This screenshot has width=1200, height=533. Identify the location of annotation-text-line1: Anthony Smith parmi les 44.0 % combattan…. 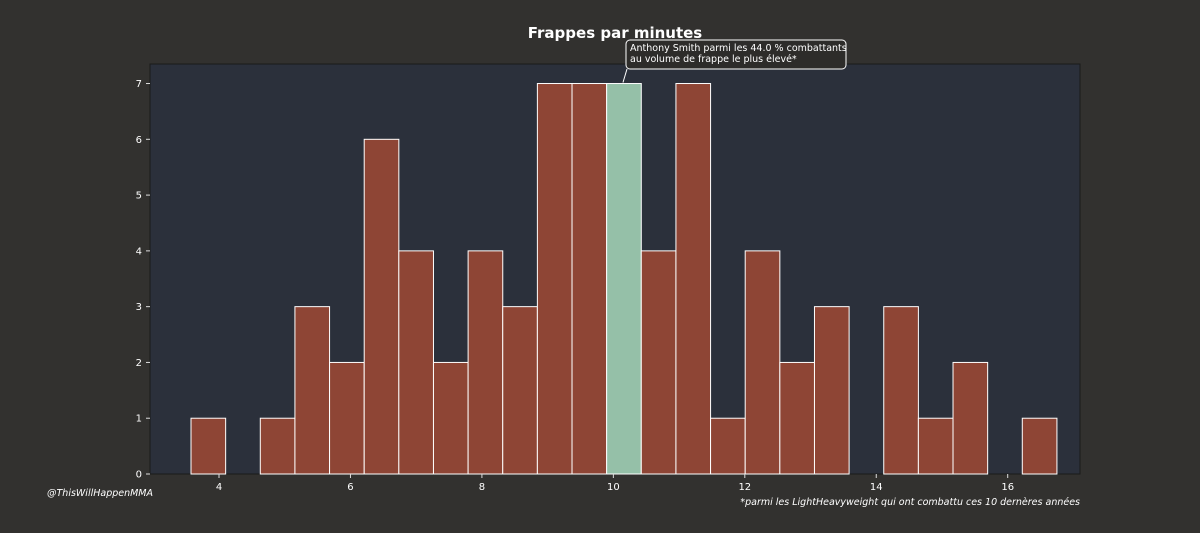
(738, 48).